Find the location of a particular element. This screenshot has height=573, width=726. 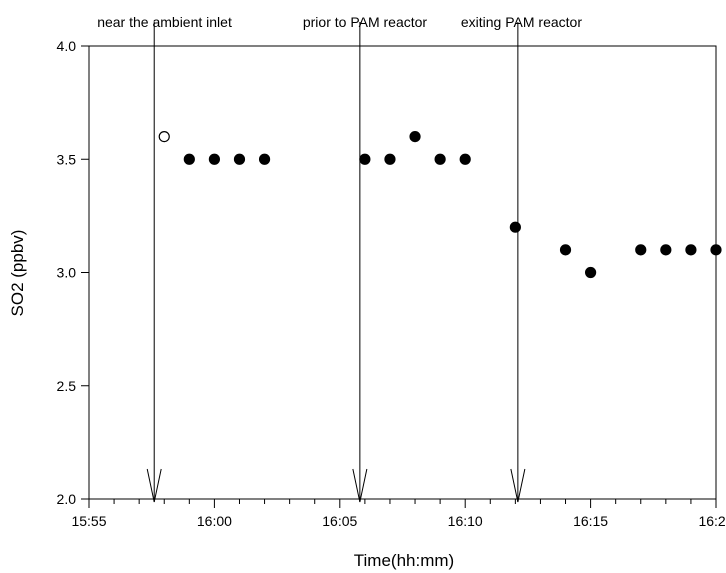

annotation-label: near the ambient inlet is located at coordinates (164, 22).